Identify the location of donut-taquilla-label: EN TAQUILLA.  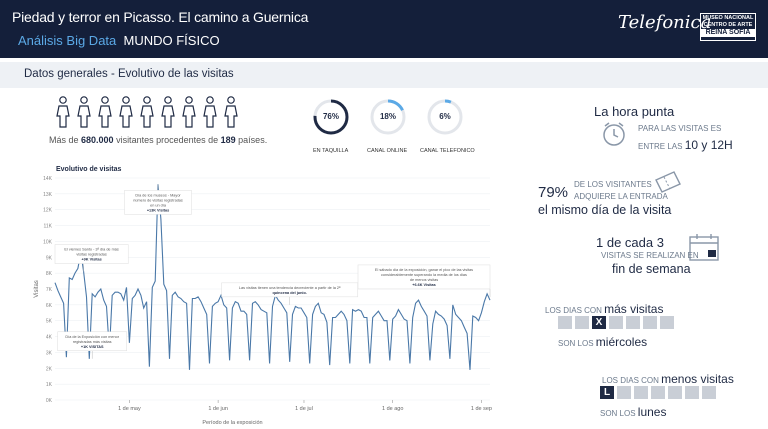
(331, 151).